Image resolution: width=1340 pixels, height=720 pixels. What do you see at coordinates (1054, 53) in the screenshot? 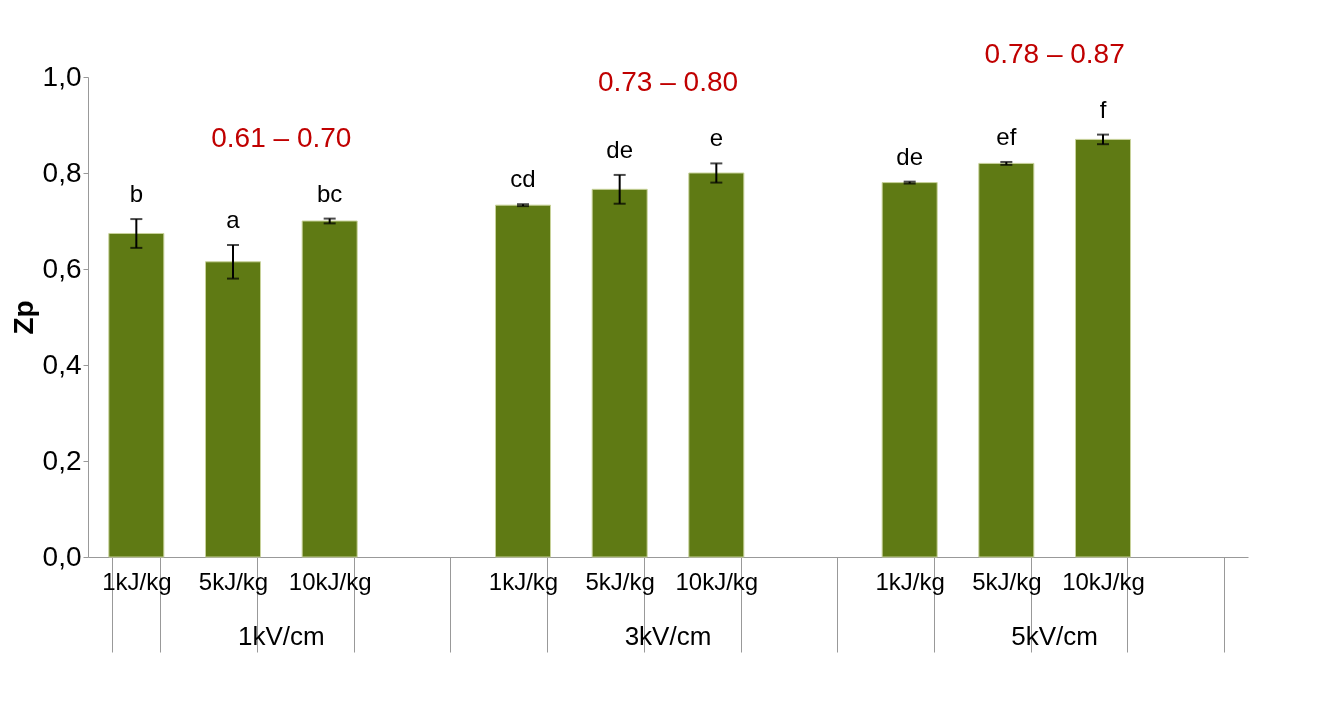
I see `text: 0.78 – 0.87` at bounding box center [1054, 53].